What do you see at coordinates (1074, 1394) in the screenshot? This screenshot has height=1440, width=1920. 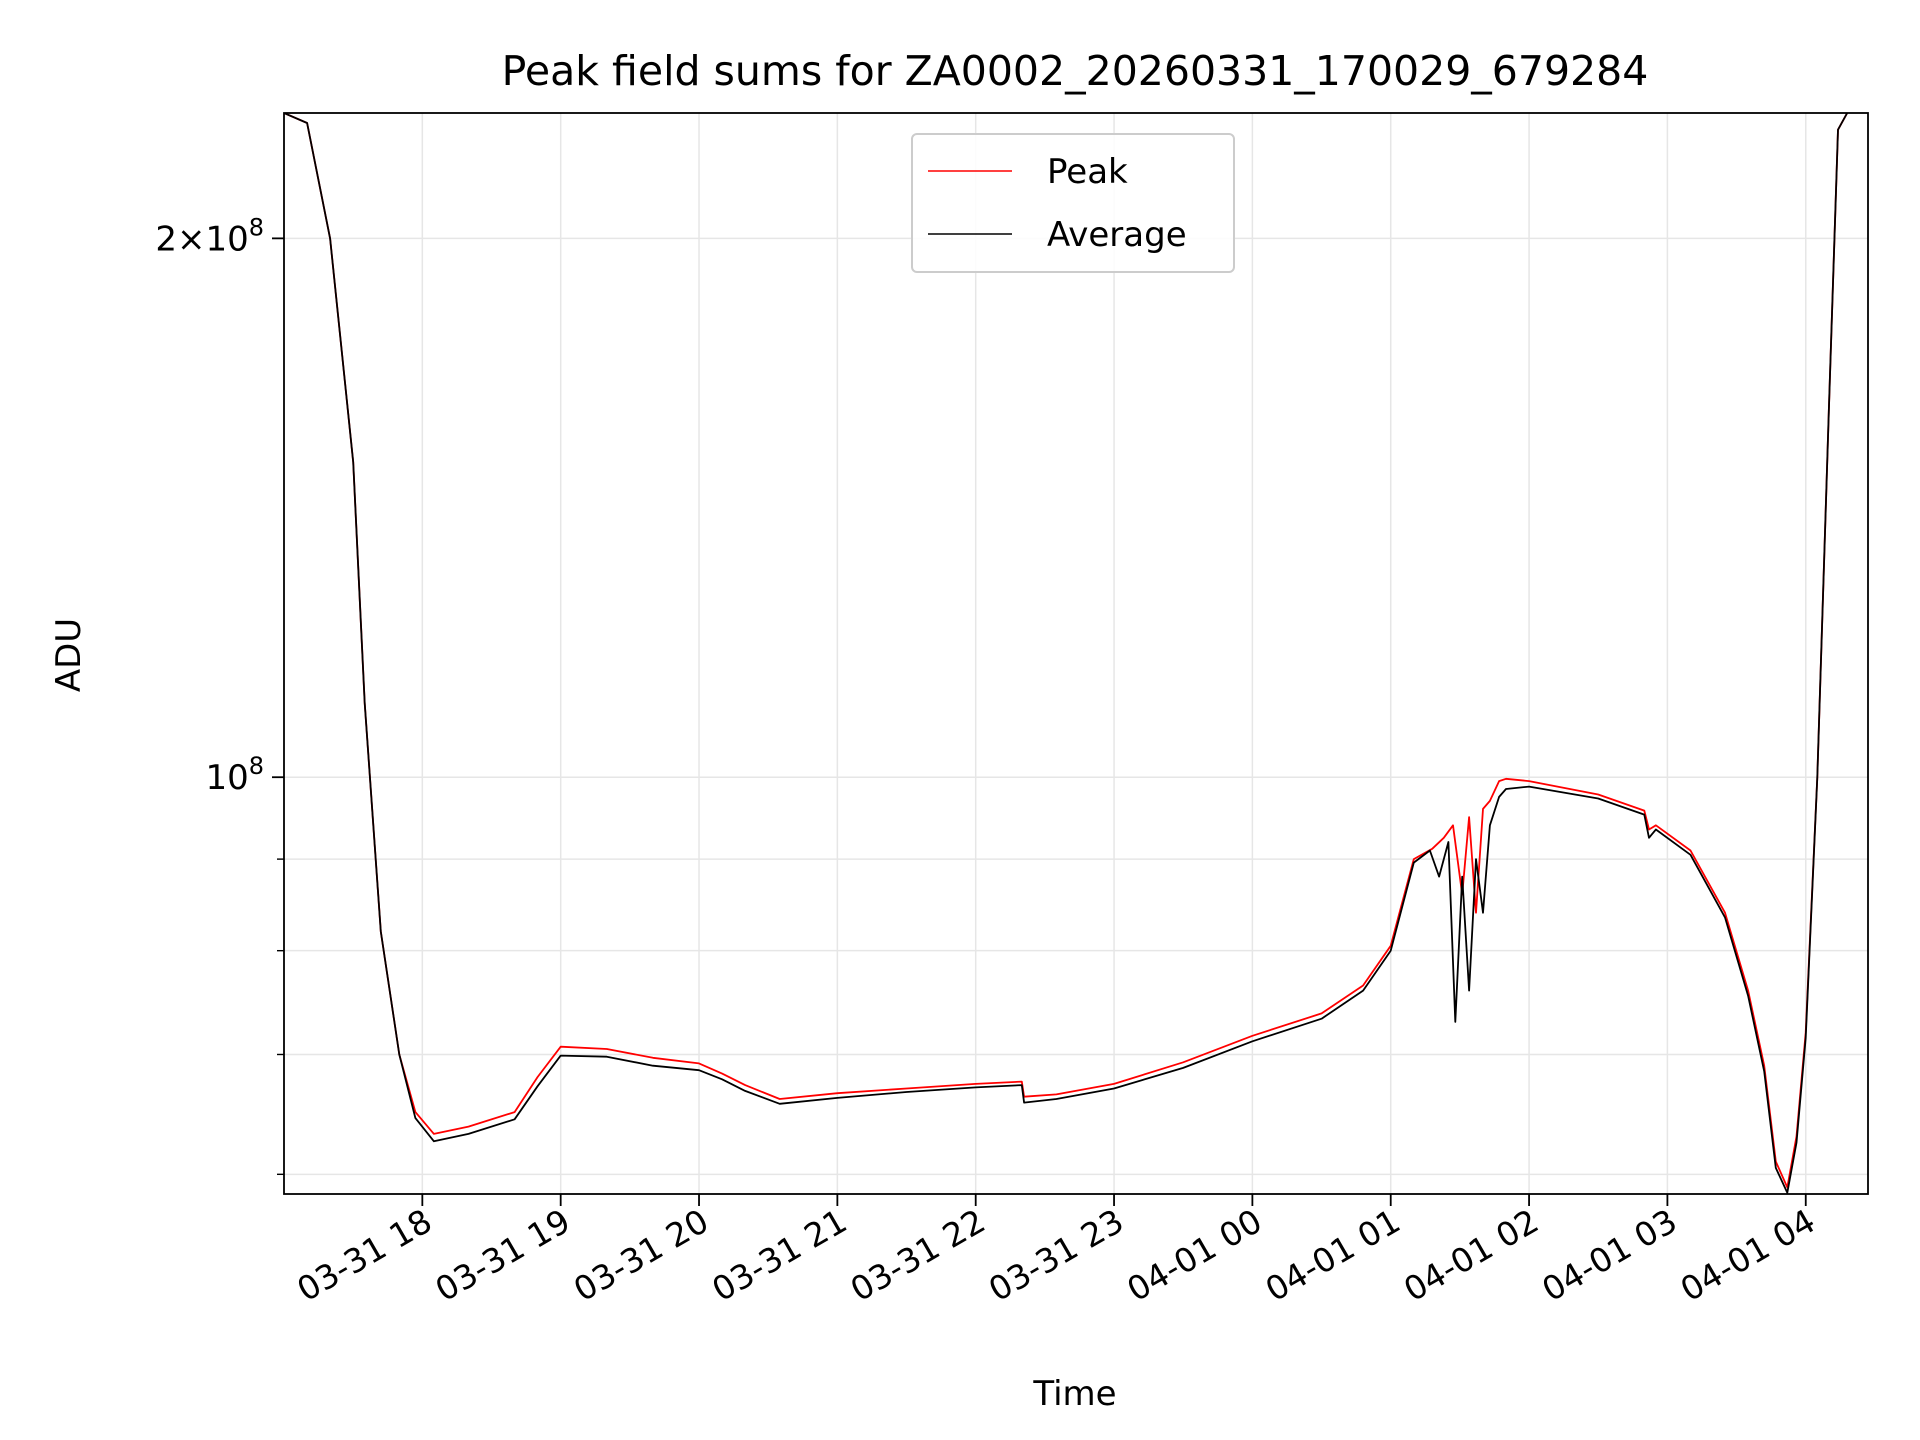 I see `x-axis-label: Time` at bounding box center [1074, 1394].